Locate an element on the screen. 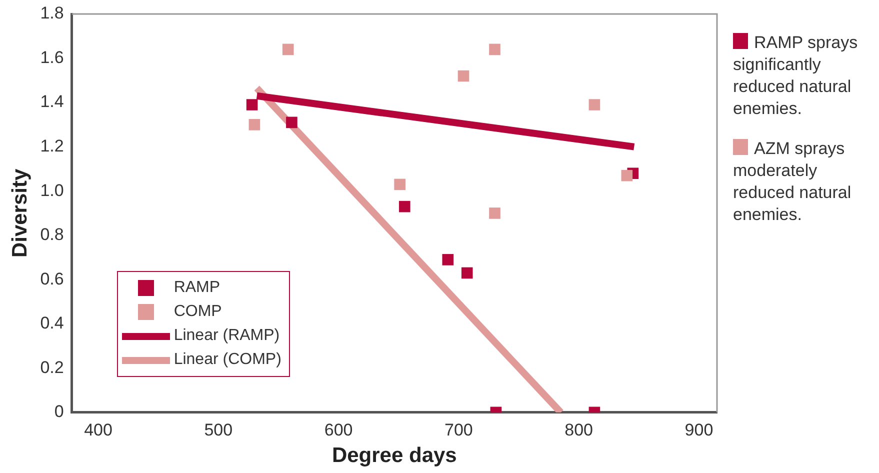 Image resolution: width=879 pixels, height=473 pixels. x-tick-label: 700 is located at coordinates (458, 430).